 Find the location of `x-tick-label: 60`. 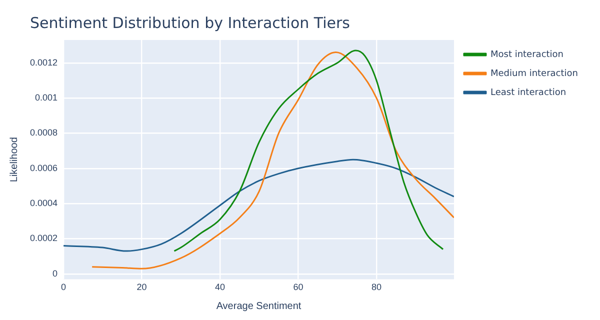

x-tick-label: 60 is located at coordinates (298, 287).